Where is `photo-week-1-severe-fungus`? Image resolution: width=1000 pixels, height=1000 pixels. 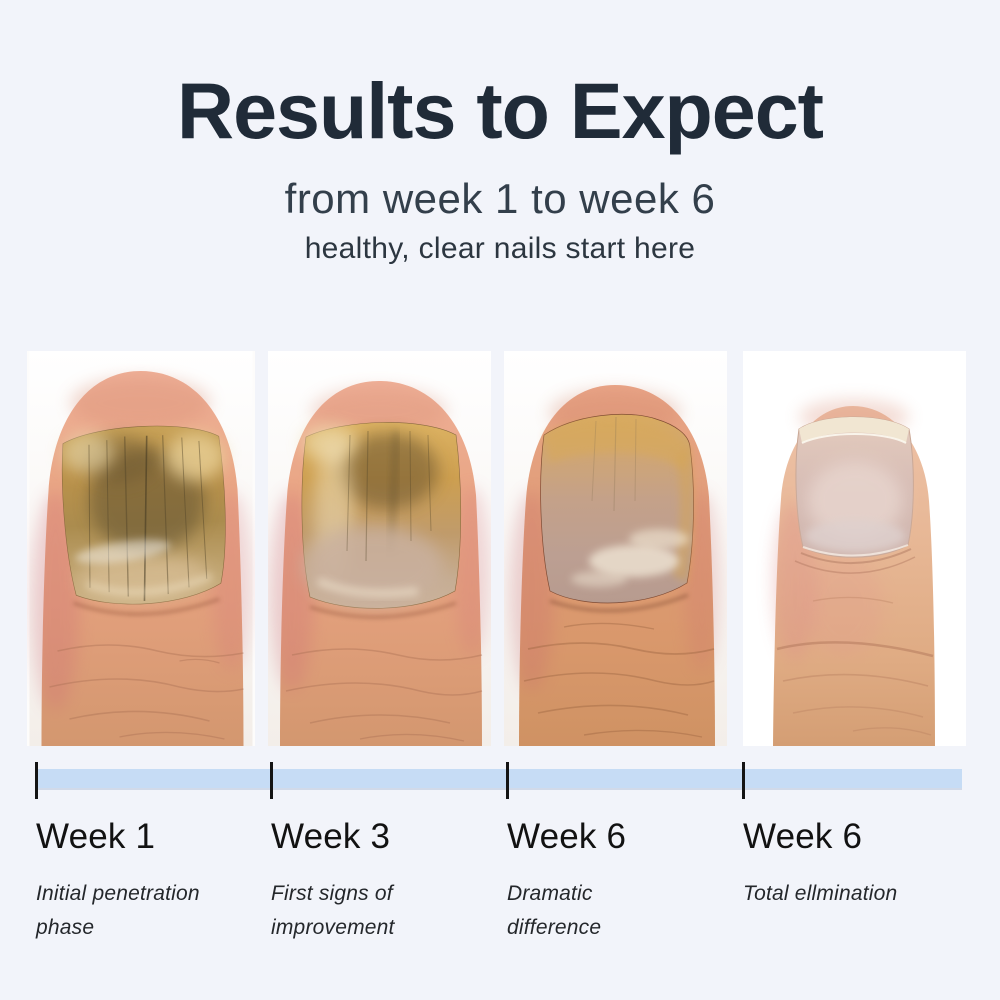 photo-week-1-severe-fungus is located at coordinates (141, 548).